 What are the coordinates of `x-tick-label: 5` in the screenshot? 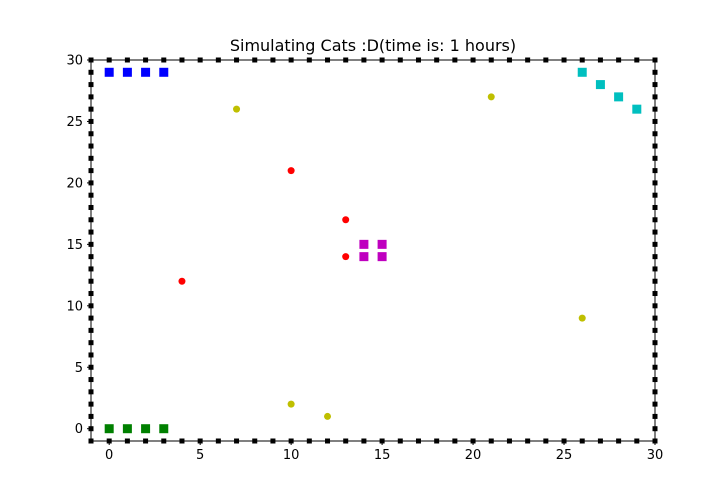 It's located at (200, 455).